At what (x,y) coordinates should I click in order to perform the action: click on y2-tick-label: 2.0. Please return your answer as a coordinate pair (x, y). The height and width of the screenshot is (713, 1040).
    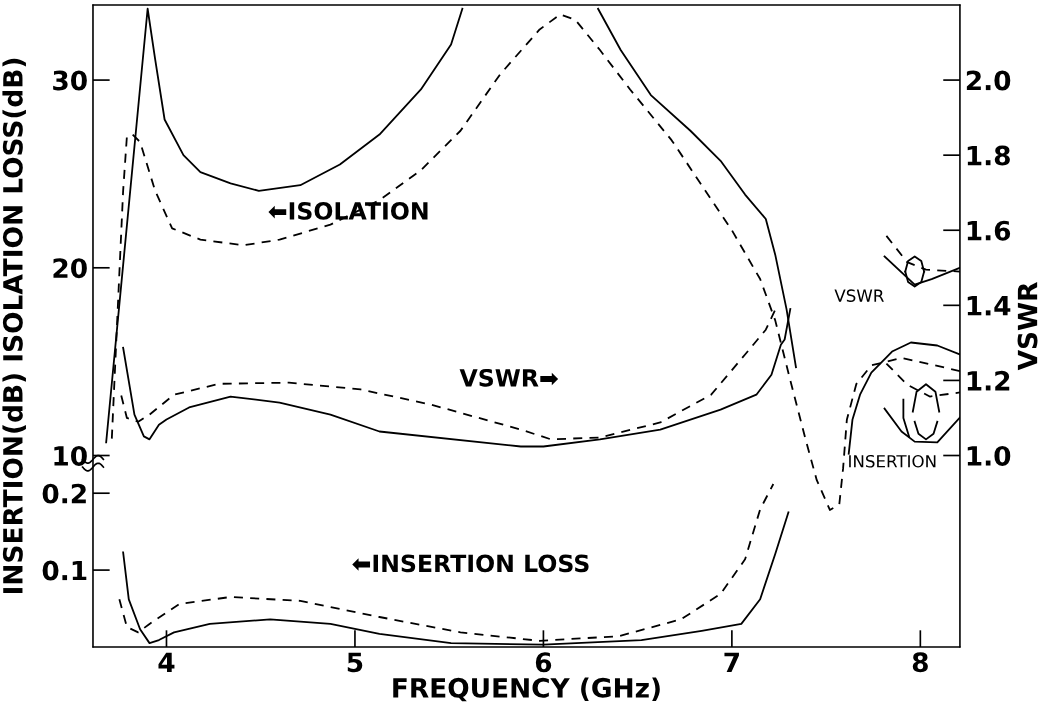
    Looking at the image, I should click on (988, 80).